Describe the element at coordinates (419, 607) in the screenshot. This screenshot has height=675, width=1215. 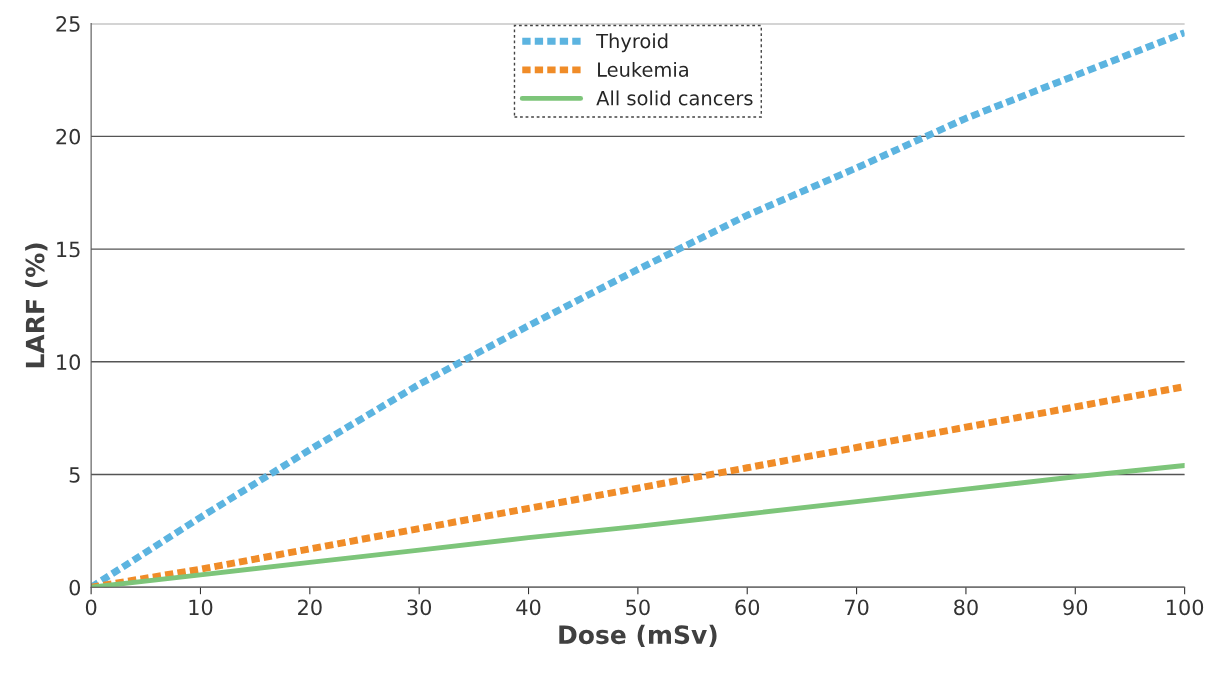
I see `x-tick-label: 30` at that location.